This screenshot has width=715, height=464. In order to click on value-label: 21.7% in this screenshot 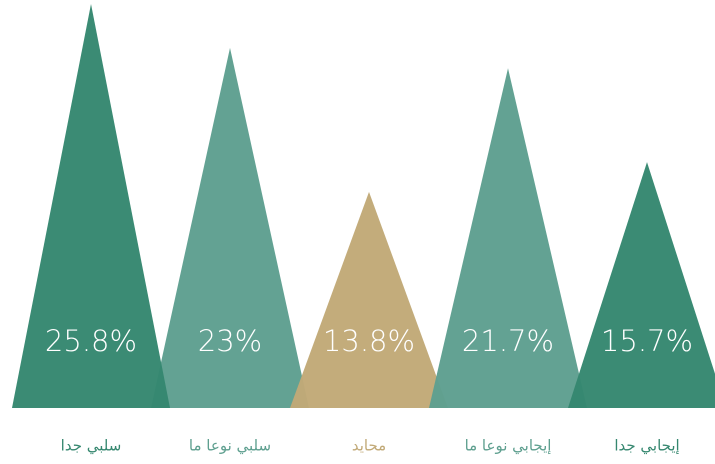, I will do `click(508, 341)`.